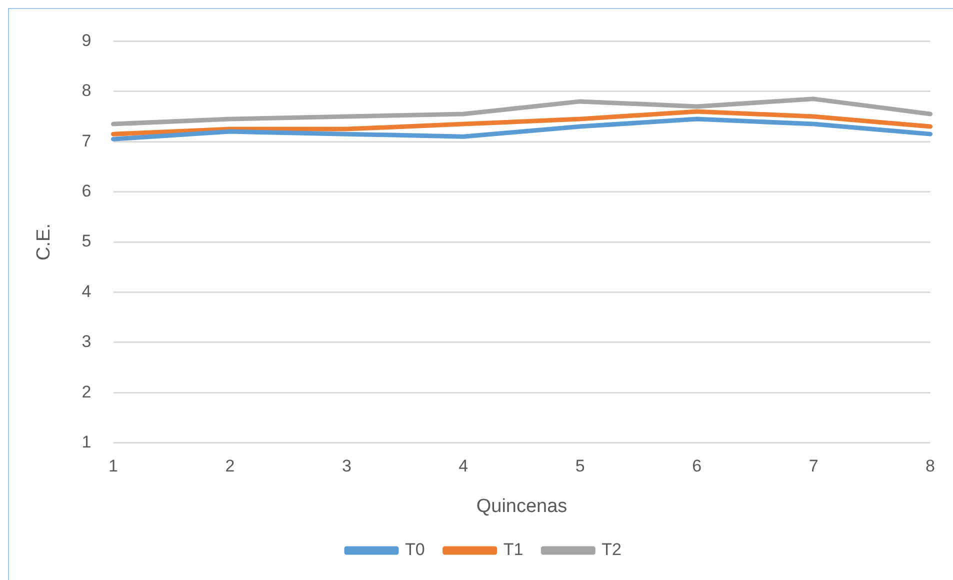 This screenshot has height=580, width=953. I want to click on x-tick-label: 6, so click(697, 466).